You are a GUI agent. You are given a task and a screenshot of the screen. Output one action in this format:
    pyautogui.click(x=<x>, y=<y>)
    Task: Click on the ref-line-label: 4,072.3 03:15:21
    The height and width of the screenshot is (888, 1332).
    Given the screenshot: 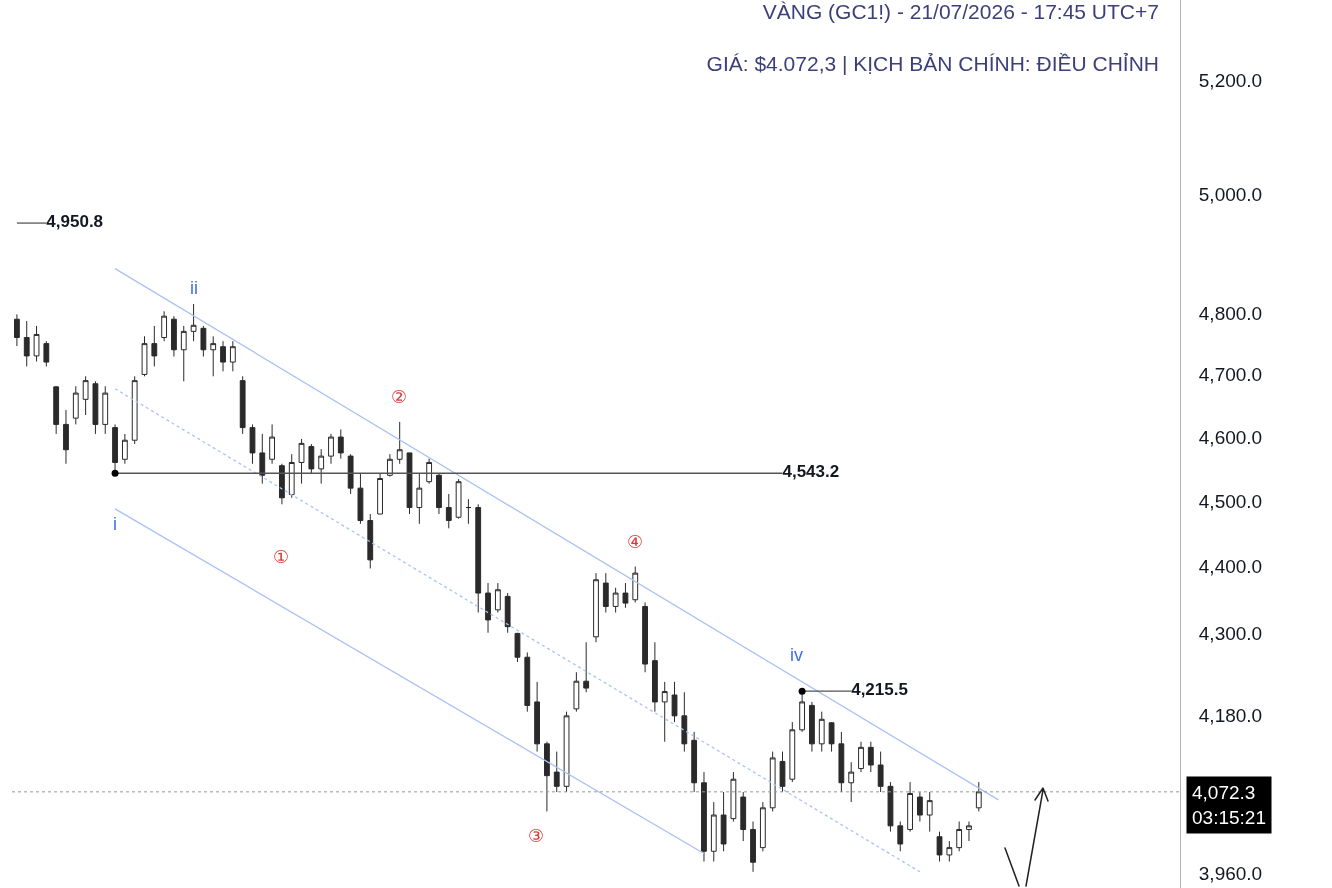 What is the action you would take?
    pyautogui.click(x=1229, y=805)
    